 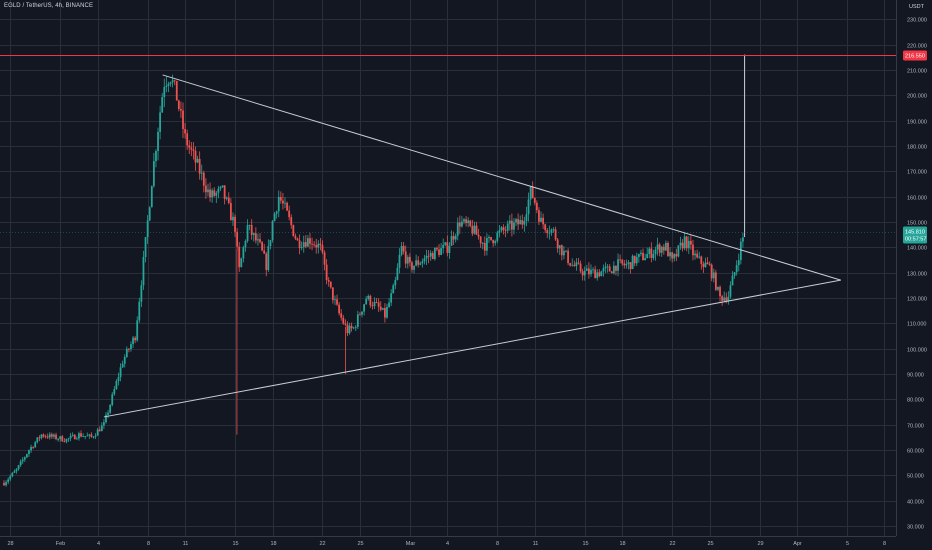 I want to click on x-tick-label: 22, so click(x=672, y=544).